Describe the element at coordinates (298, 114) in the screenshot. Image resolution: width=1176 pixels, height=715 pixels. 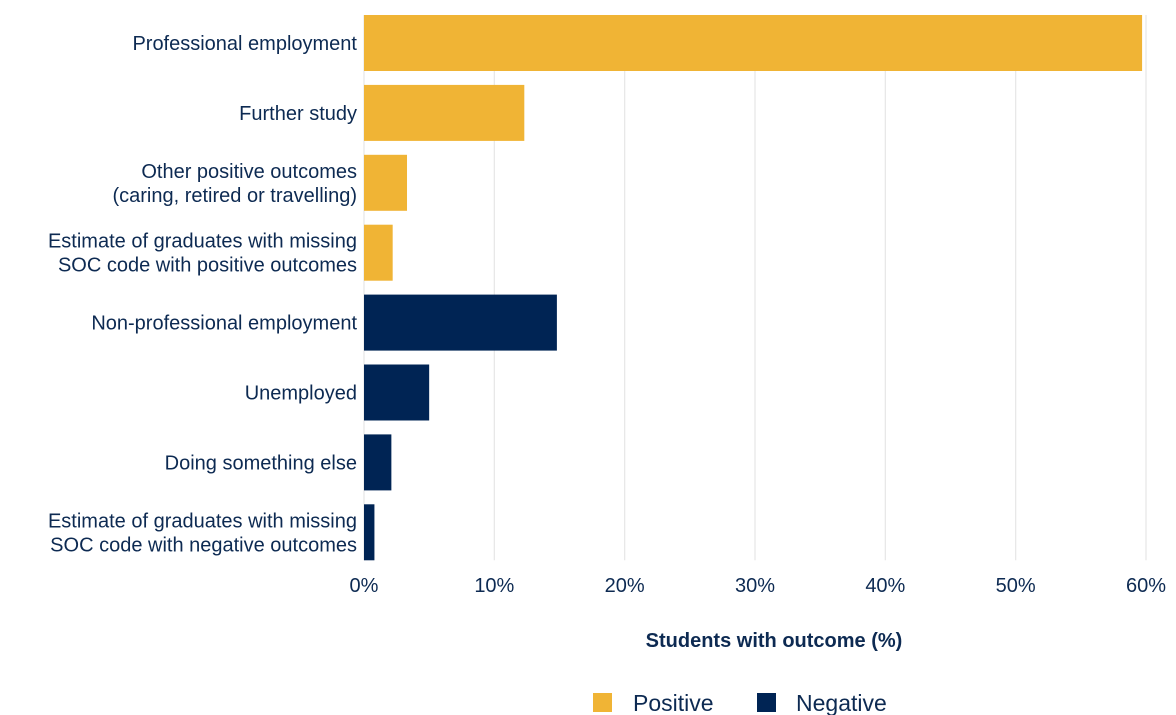
I see `category-label: Further study` at that location.